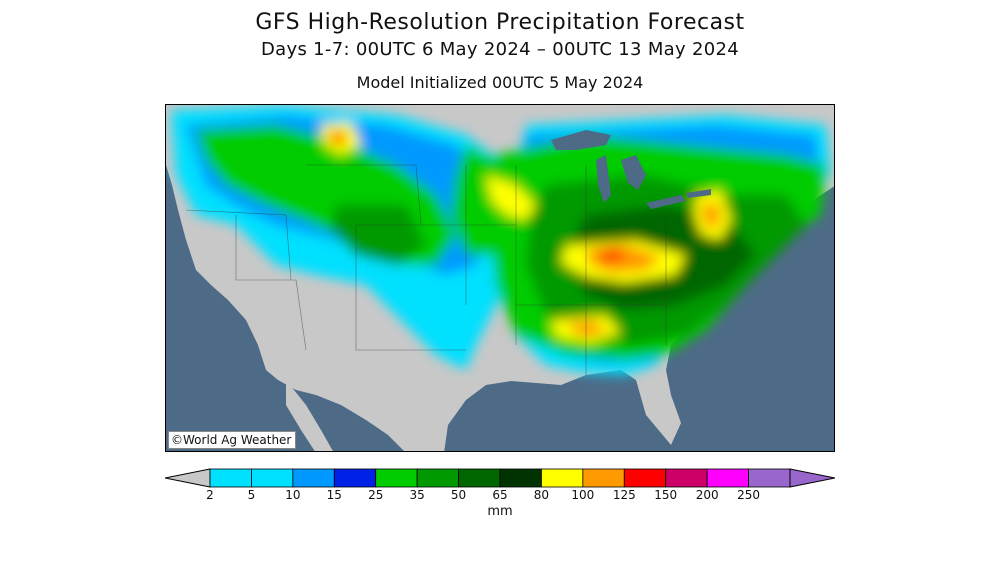 The image size is (1000, 562). I want to click on color-legend: 2 5 10 15 25 35 50 65 80 100 125 150 200 250 mm, so click(500, 498).